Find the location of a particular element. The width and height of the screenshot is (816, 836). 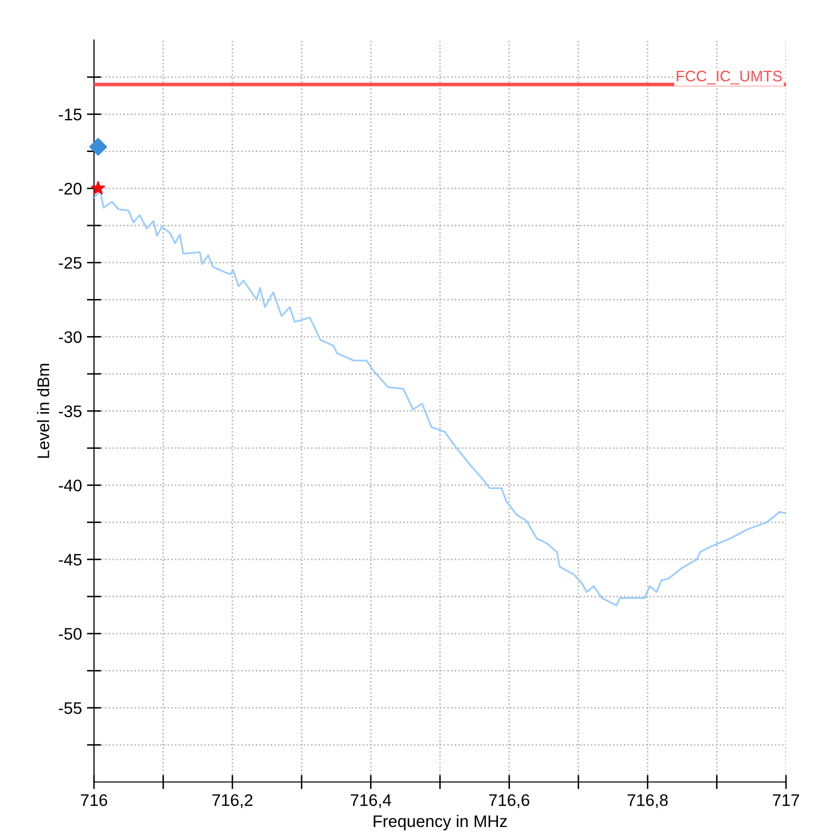

y-tick-label: -30 is located at coordinates (70, 337).